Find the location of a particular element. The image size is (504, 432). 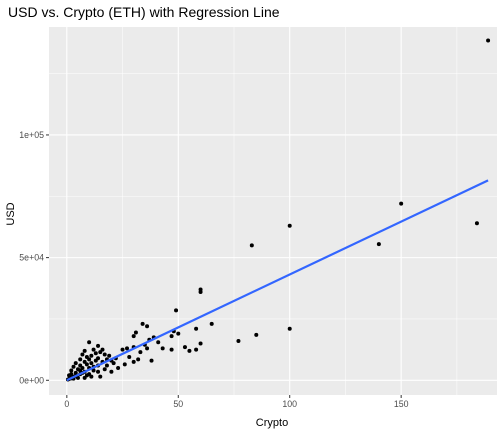

x-tick-label: 100 is located at coordinates (289, 404).